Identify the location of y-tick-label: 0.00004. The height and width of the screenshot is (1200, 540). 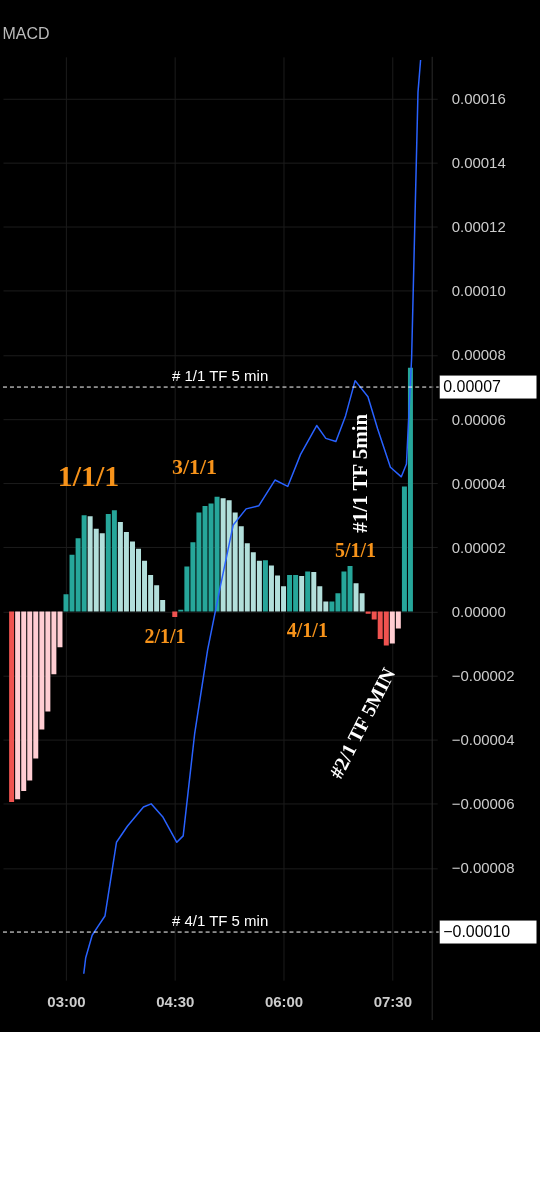
(478, 483).